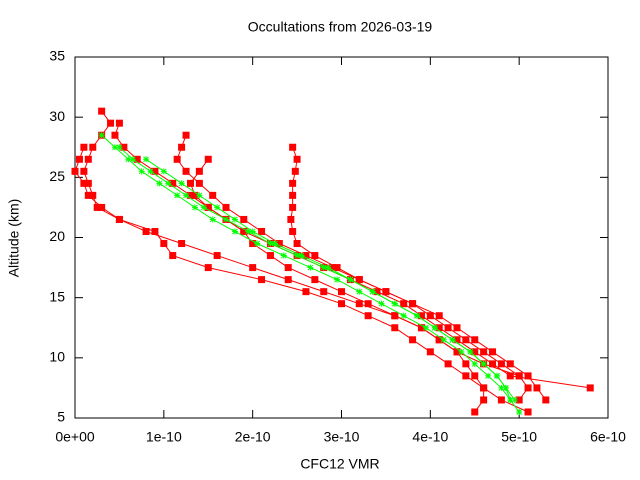  I want to click on x-tick-label: 1e-10, so click(164, 437).